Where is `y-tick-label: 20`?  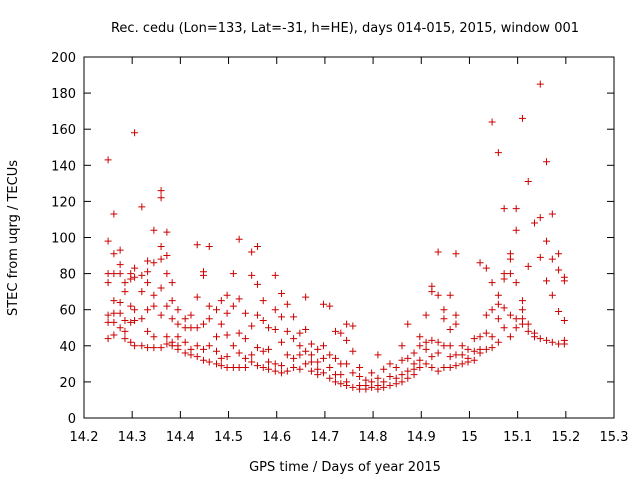
y-tick-label: 20 is located at coordinates (67, 383).